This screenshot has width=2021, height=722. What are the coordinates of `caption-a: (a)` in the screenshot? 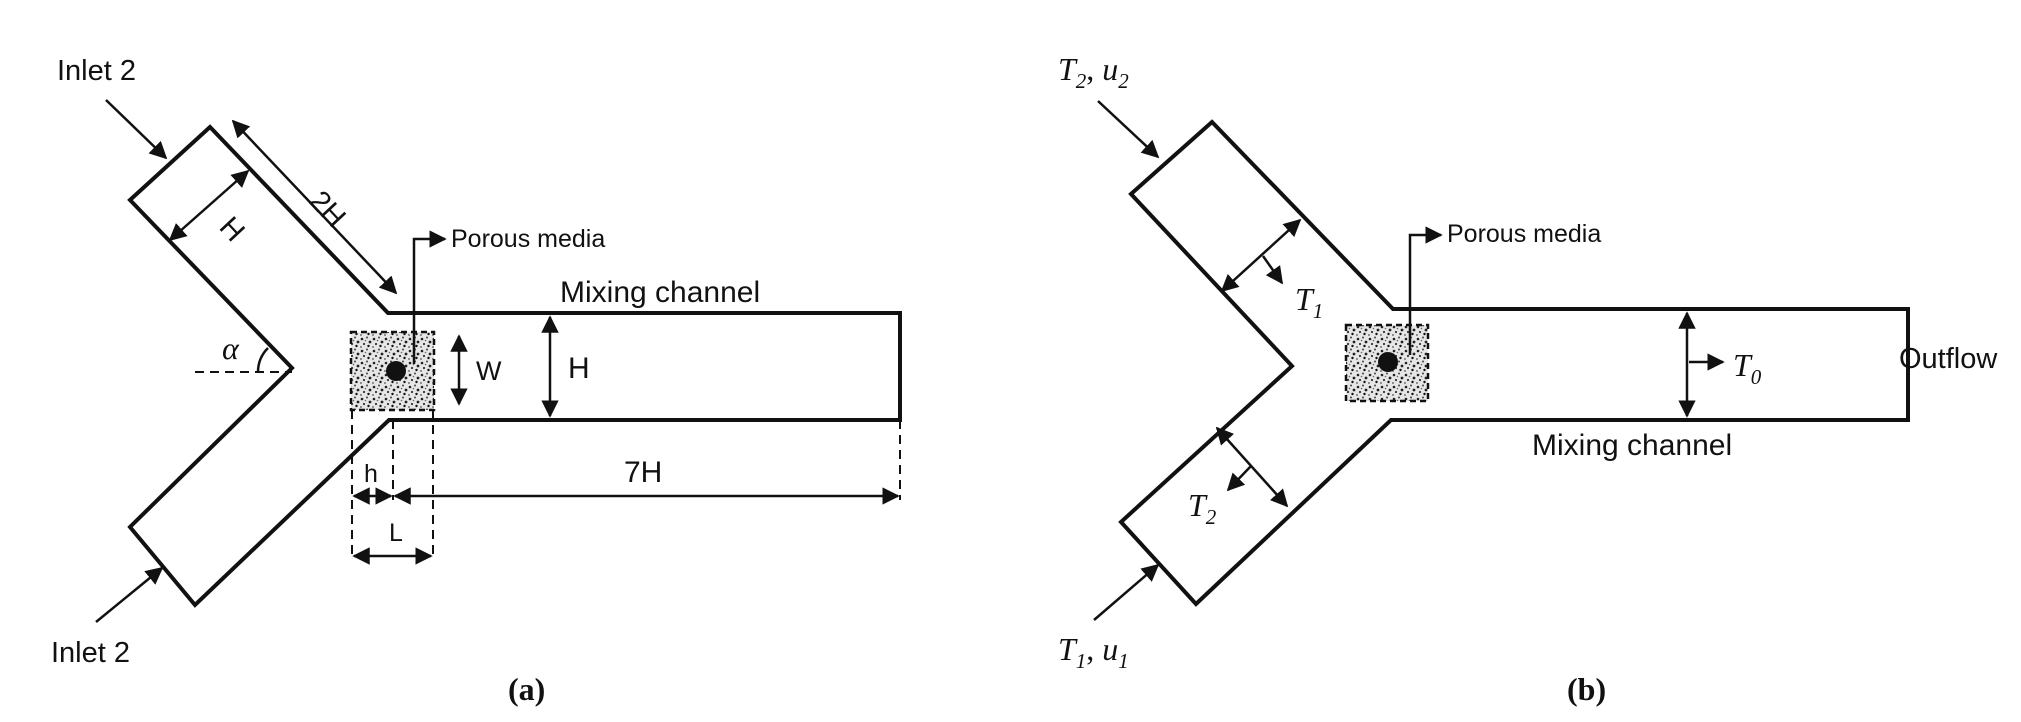 It's located at (526, 689).